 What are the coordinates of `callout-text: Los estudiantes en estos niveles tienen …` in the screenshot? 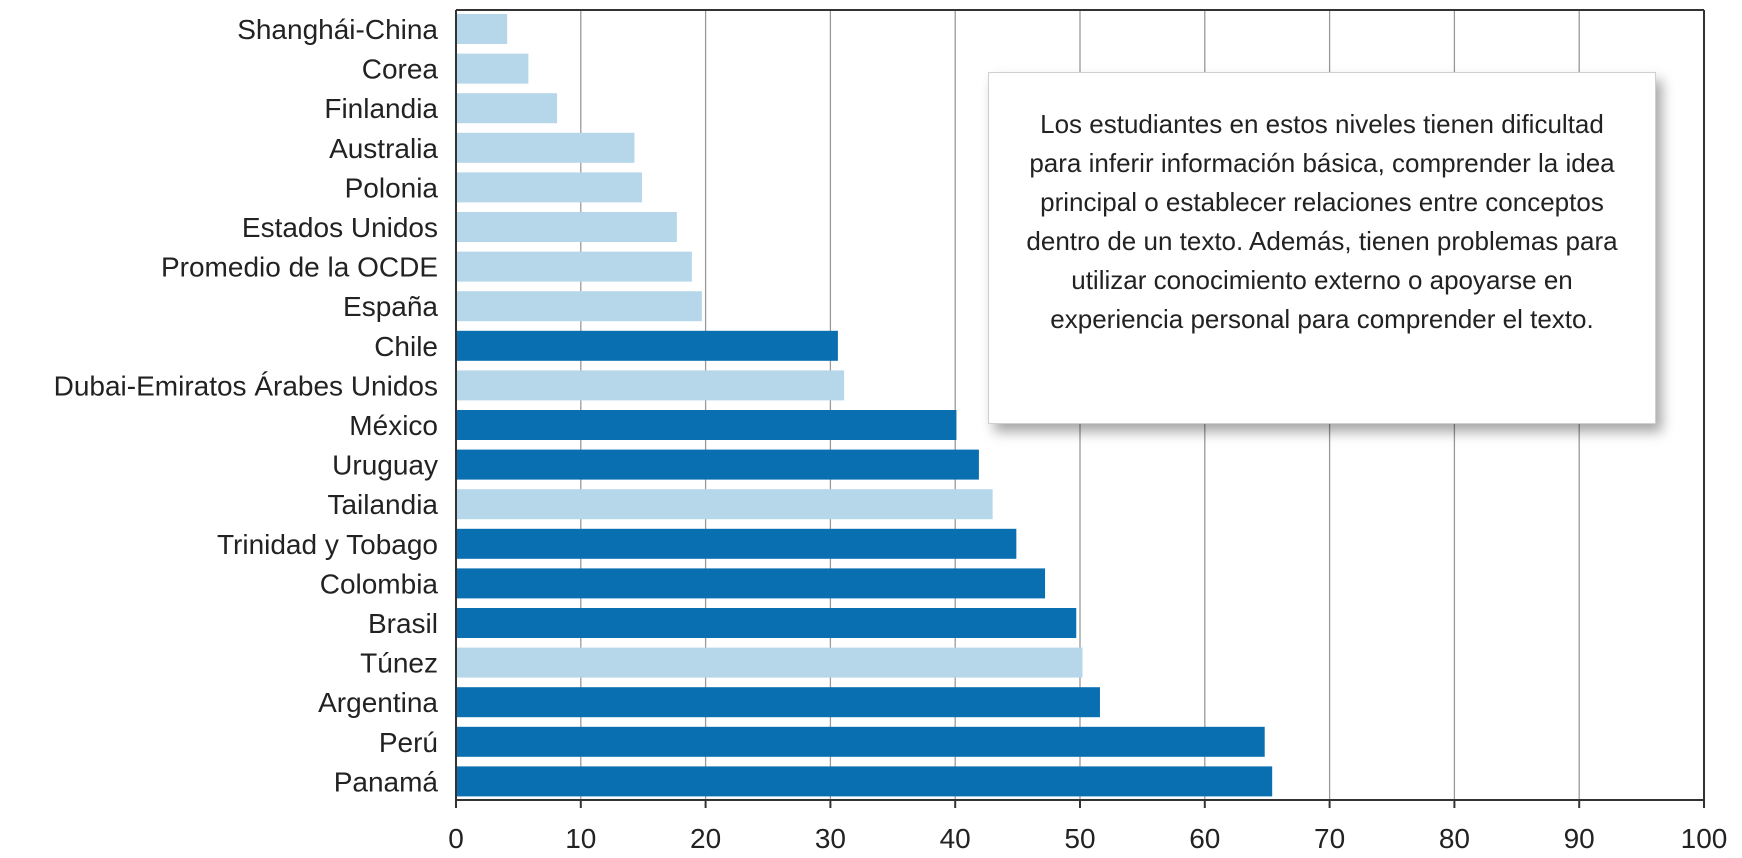 It's located at (1322, 221).